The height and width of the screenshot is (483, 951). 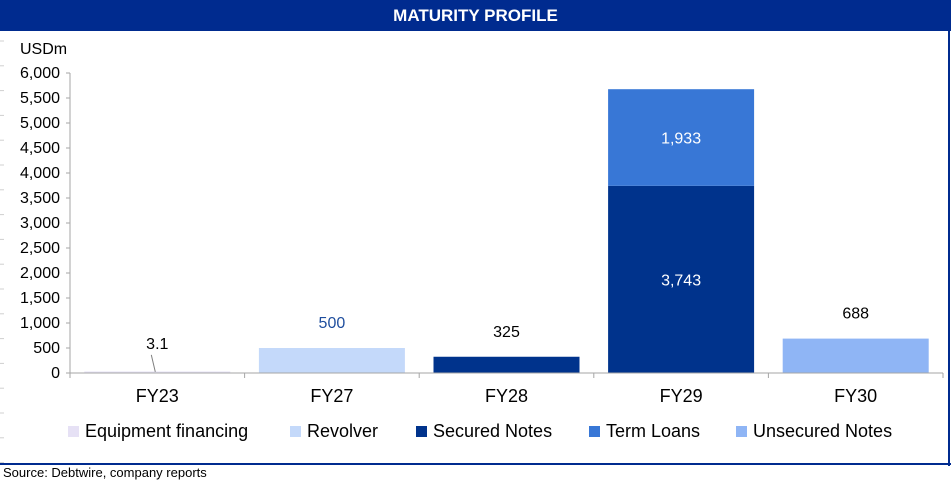 What do you see at coordinates (40, 323) in the screenshot?
I see `y-tick-label: 1,000` at bounding box center [40, 323].